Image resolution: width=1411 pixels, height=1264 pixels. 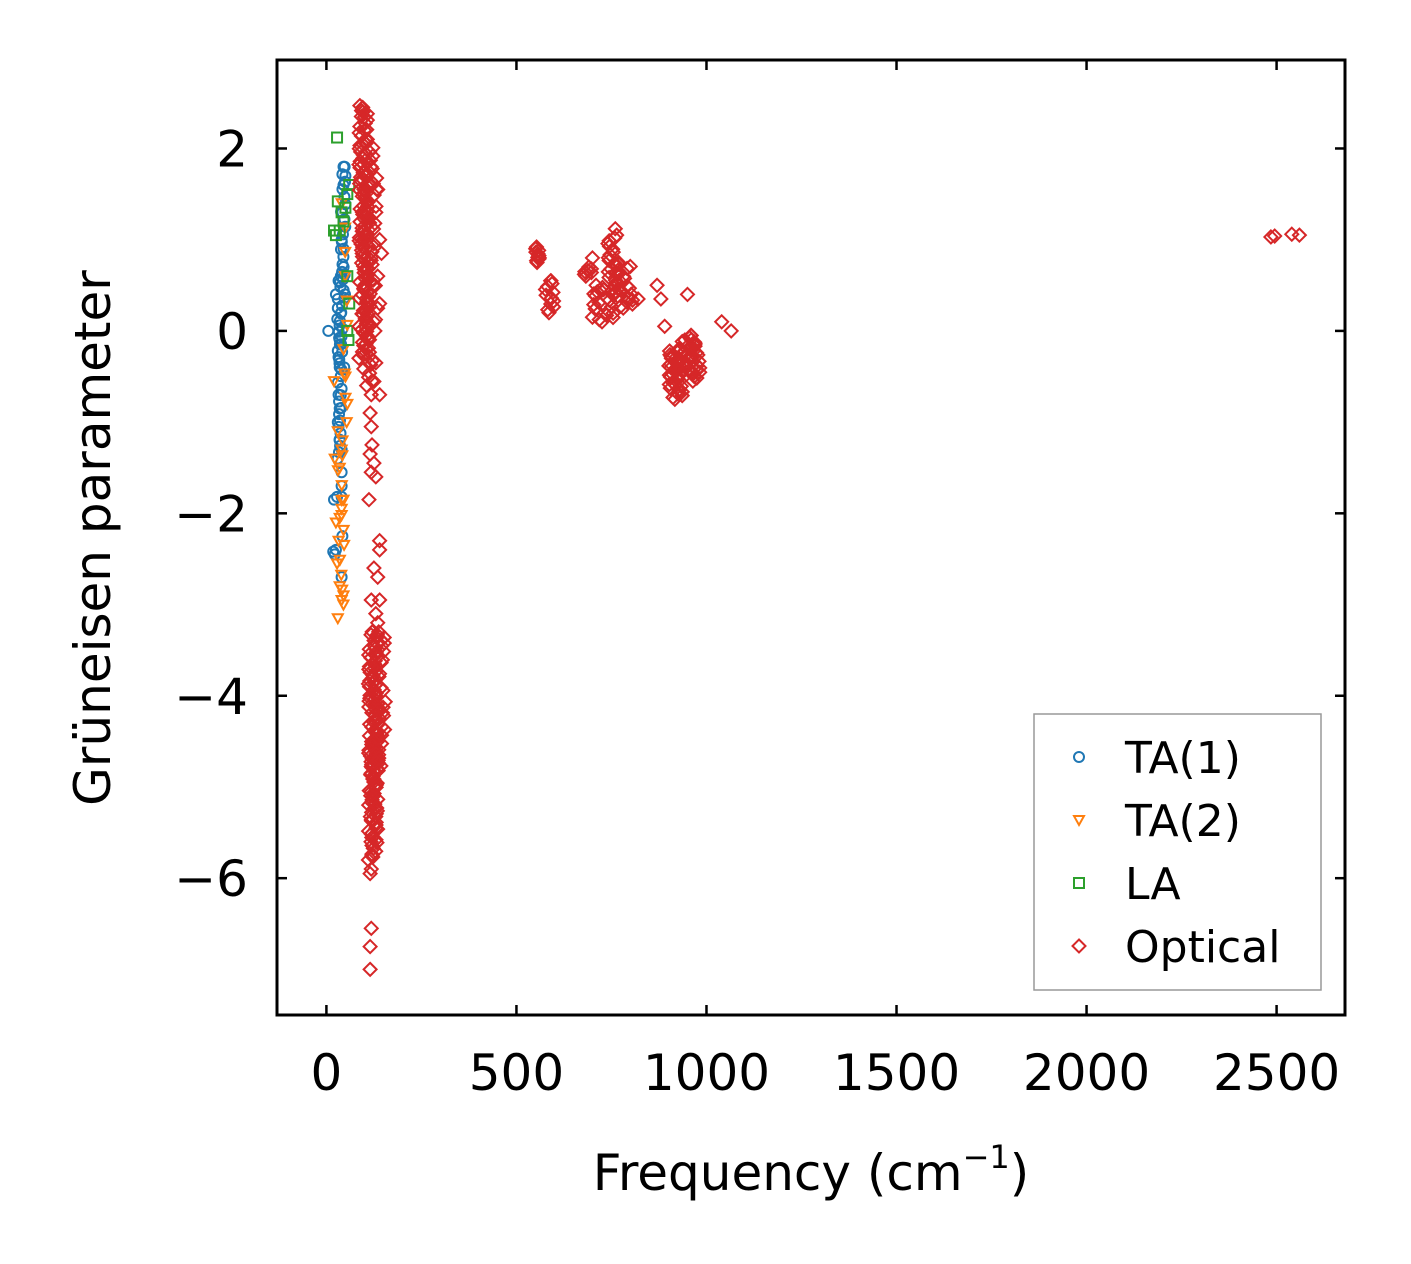 I want to click on legend-marker-optical, so click(x=1079, y=946).